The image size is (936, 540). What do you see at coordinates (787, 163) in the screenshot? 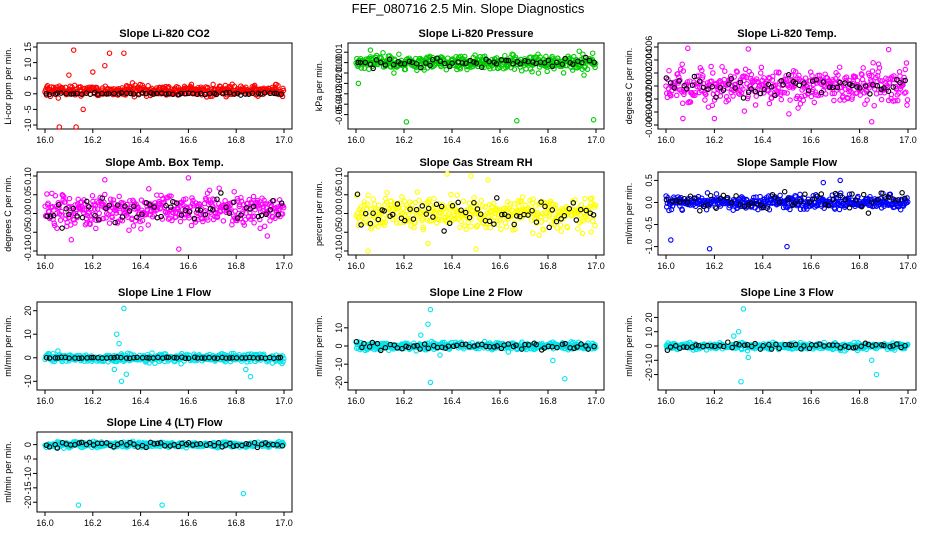
I see `panel-title: Slope Sample Flow` at bounding box center [787, 163].